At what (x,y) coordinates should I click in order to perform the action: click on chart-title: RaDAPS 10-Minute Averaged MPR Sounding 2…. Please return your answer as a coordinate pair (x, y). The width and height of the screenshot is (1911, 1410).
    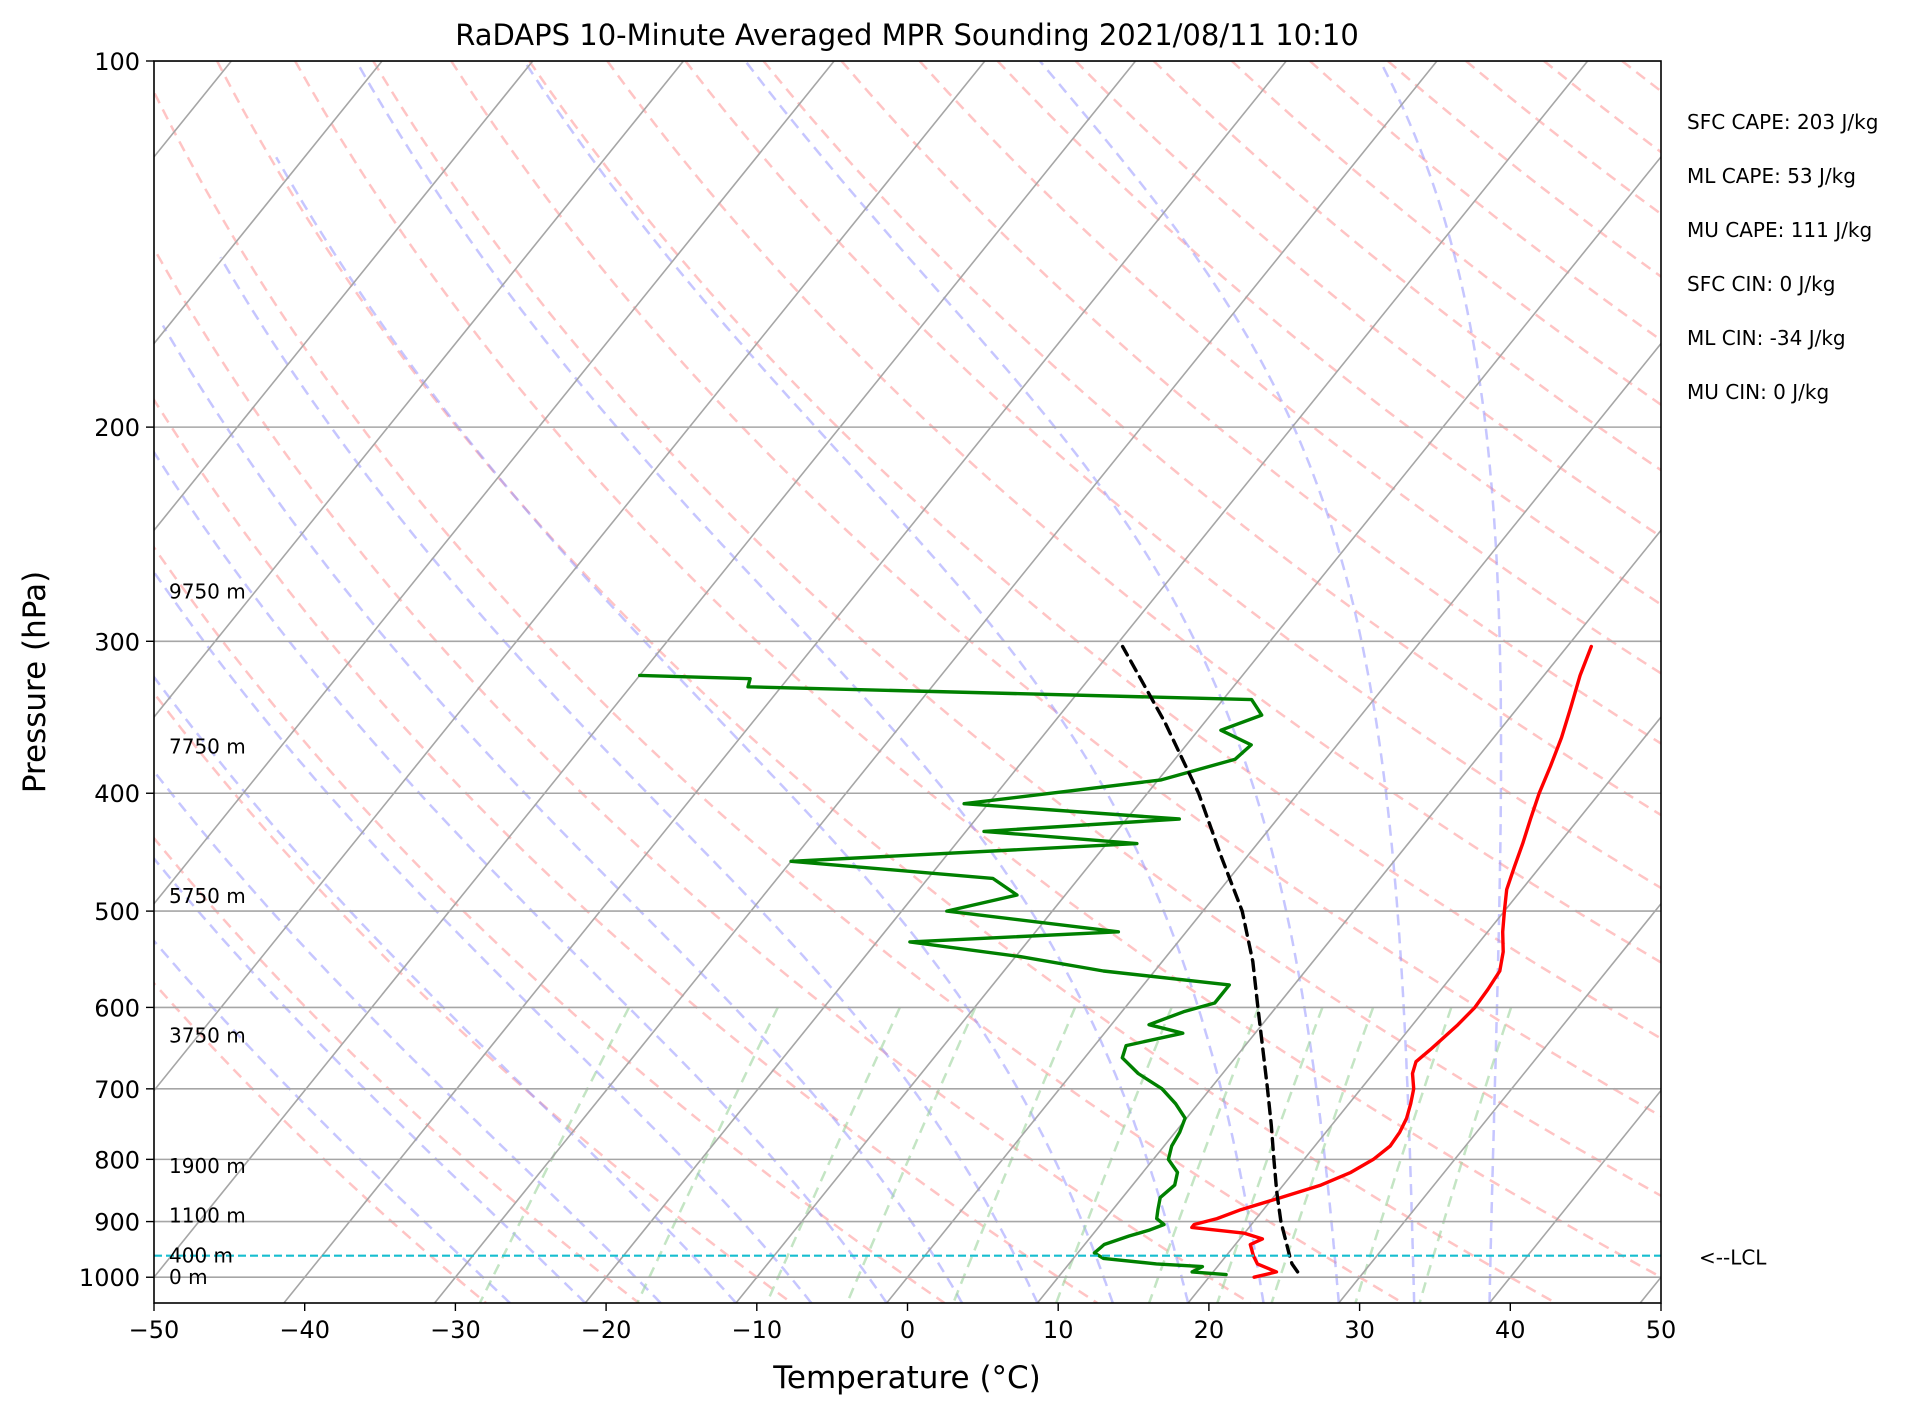
    Looking at the image, I should click on (907, 35).